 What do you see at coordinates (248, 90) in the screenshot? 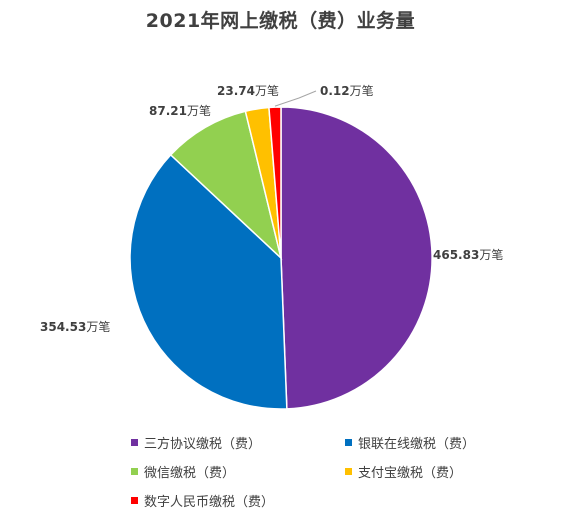
I see `data-label: 23.74万笔` at bounding box center [248, 90].